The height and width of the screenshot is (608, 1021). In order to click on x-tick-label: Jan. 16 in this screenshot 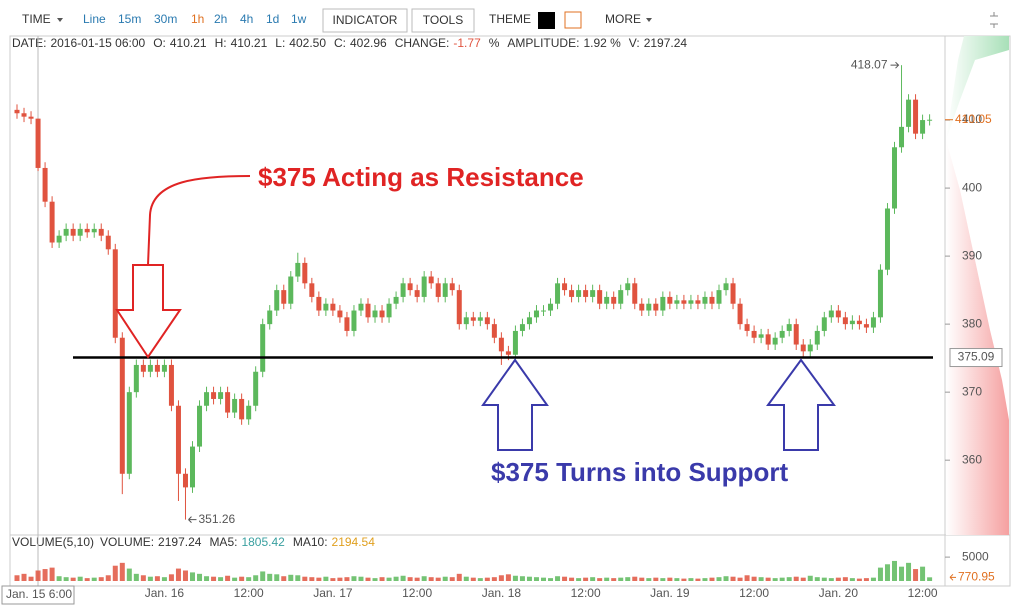, I will do `click(165, 593)`.